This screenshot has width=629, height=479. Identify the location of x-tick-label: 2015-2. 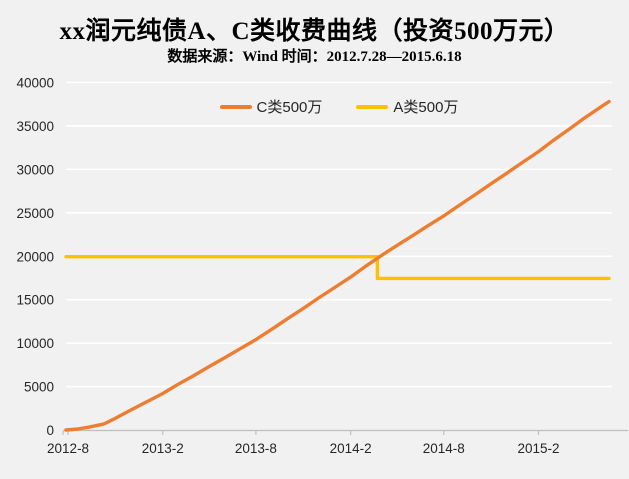
(538, 448).